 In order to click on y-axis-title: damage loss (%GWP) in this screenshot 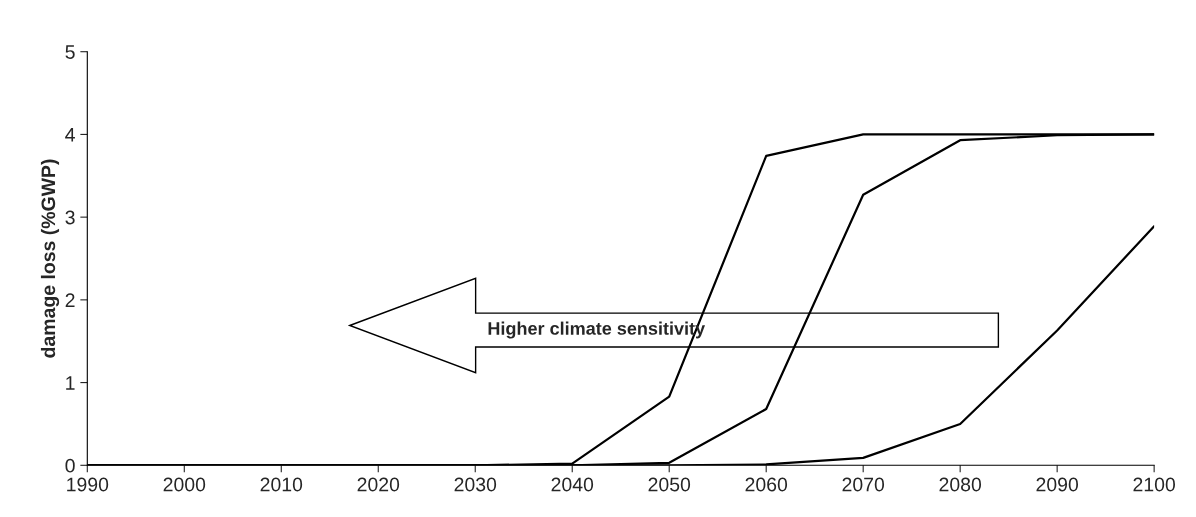, I will do `click(50, 258)`.